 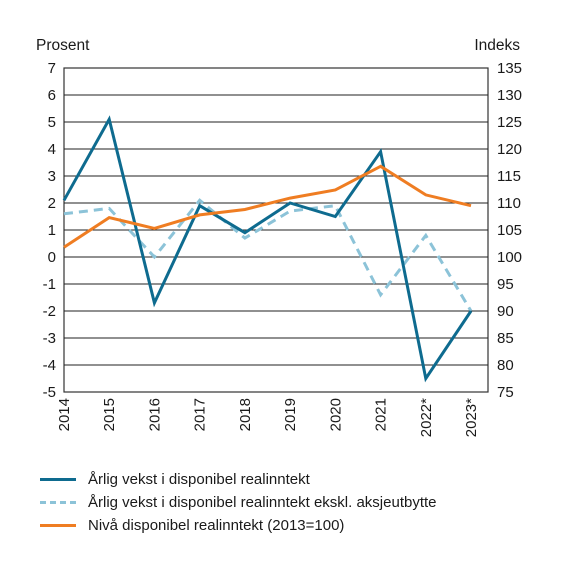 I want to click on right-tick-label: 95, so click(x=505, y=284).